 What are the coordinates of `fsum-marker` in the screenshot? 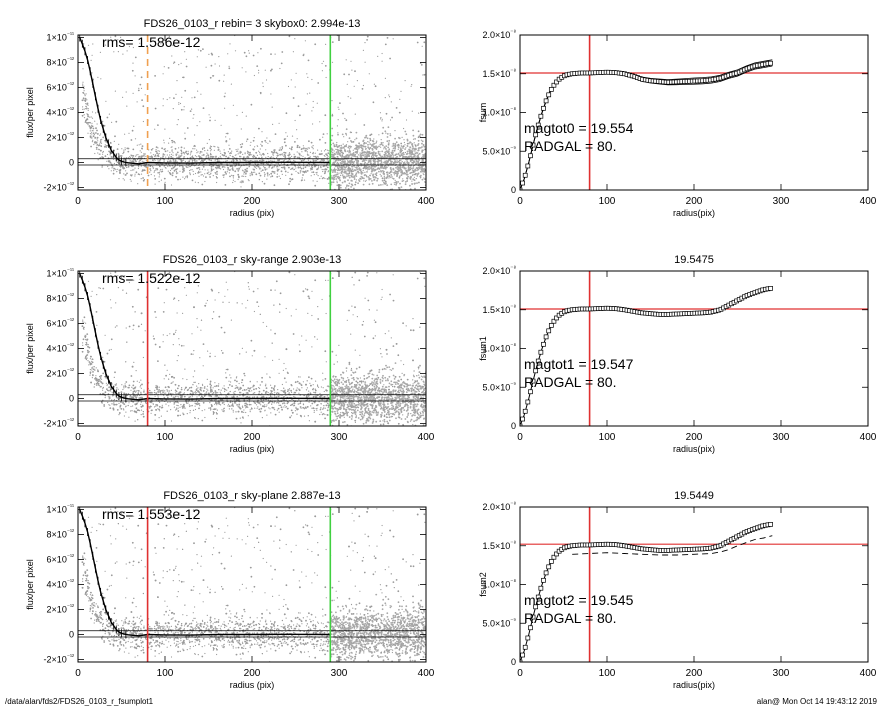 It's located at (533, 145).